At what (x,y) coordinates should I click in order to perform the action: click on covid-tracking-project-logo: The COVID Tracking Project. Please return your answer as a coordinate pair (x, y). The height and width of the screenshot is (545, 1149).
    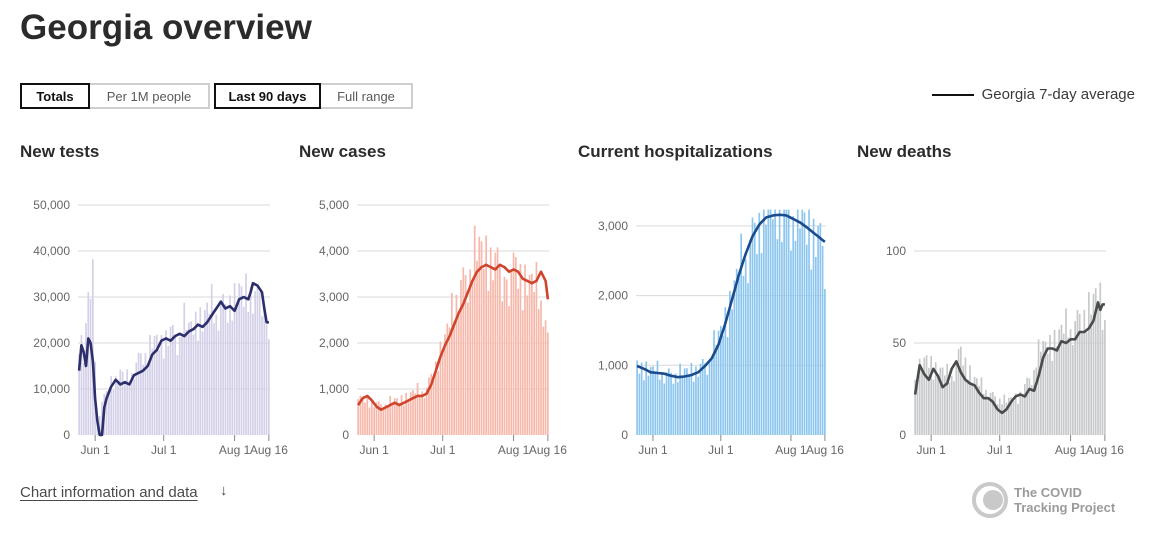
    Looking at the image, I should click on (1043, 500).